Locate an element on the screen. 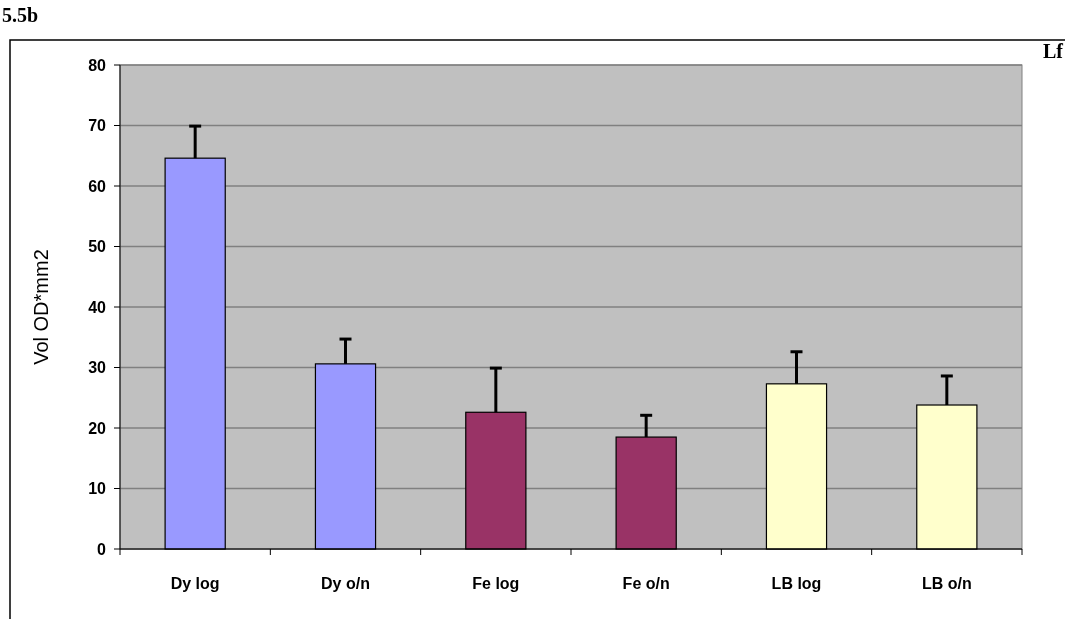 This screenshot has height=619, width=1065. x-tick-label: LB log is located at coordinates (796, 583).